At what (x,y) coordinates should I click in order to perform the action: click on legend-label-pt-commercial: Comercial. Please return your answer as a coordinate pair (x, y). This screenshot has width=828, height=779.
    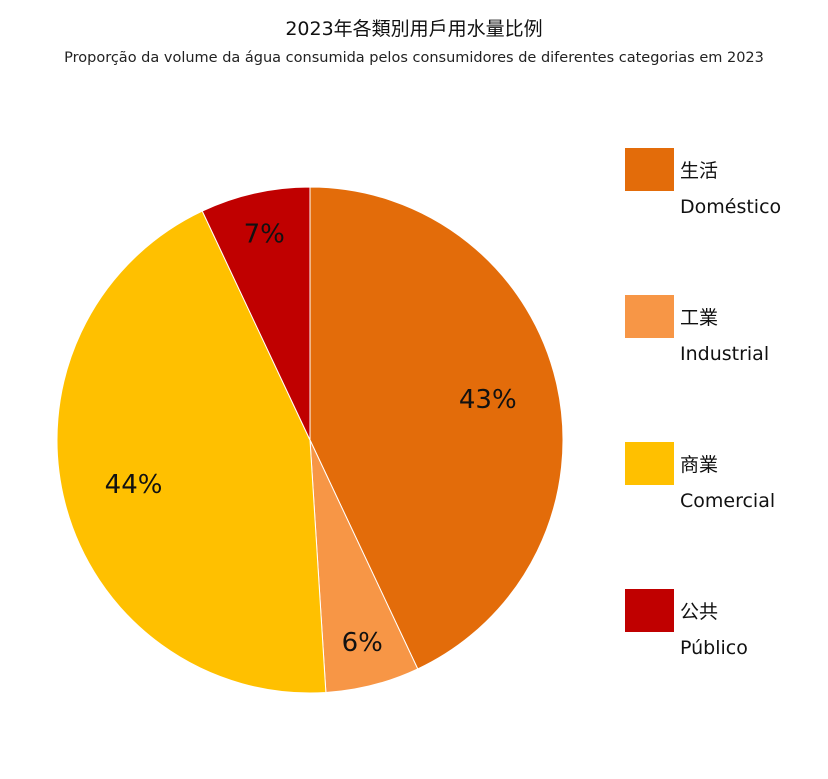
    Looking at the image, I should click on (728, 501).